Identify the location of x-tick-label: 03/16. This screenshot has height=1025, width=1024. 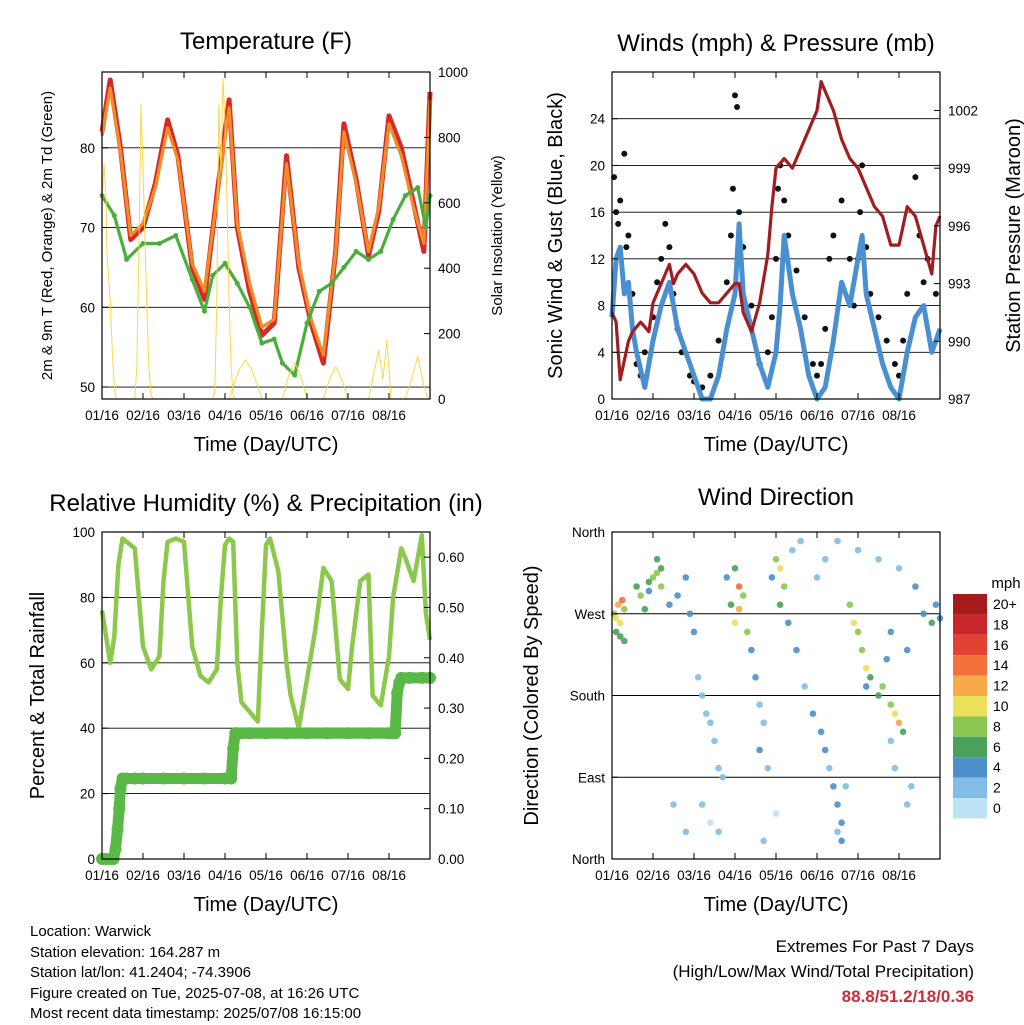
(694, 875).